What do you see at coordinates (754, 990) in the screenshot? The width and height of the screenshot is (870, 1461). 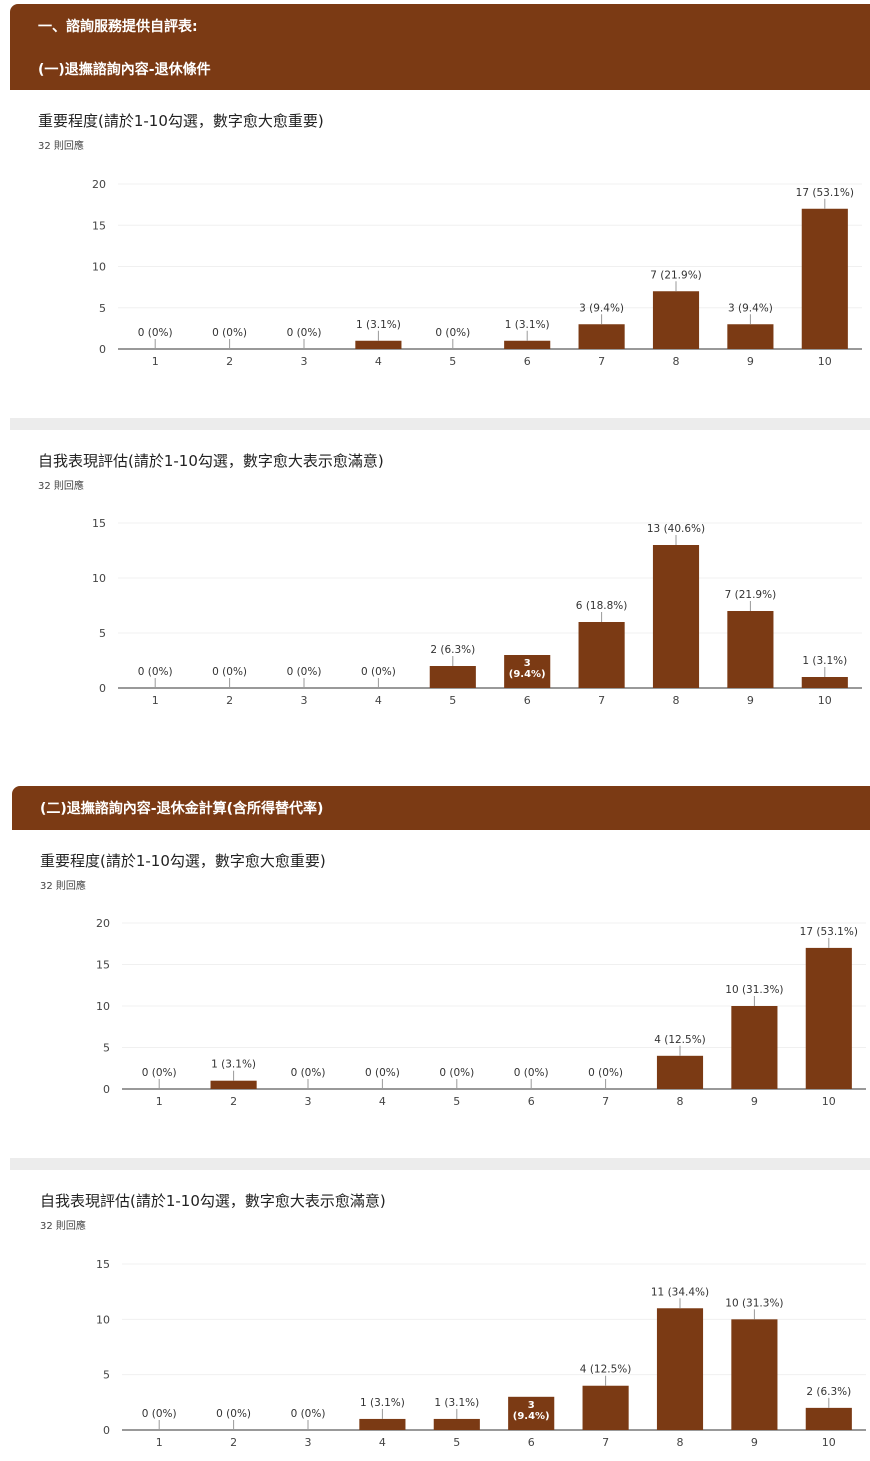 I see `data-label: 10 (31.3%)` at bounding box center [754, 990].